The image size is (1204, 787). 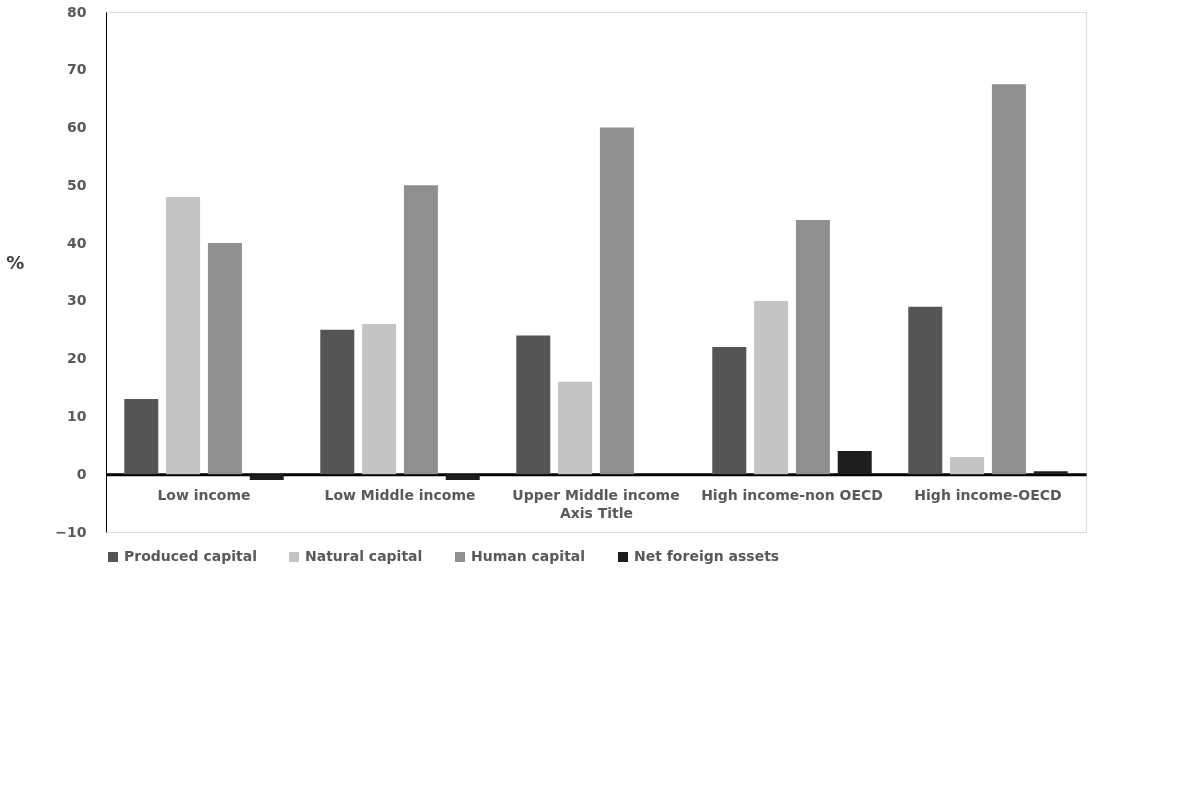 I want to click on x-tick-label: Low Middle income, so click(x=400, y=494).